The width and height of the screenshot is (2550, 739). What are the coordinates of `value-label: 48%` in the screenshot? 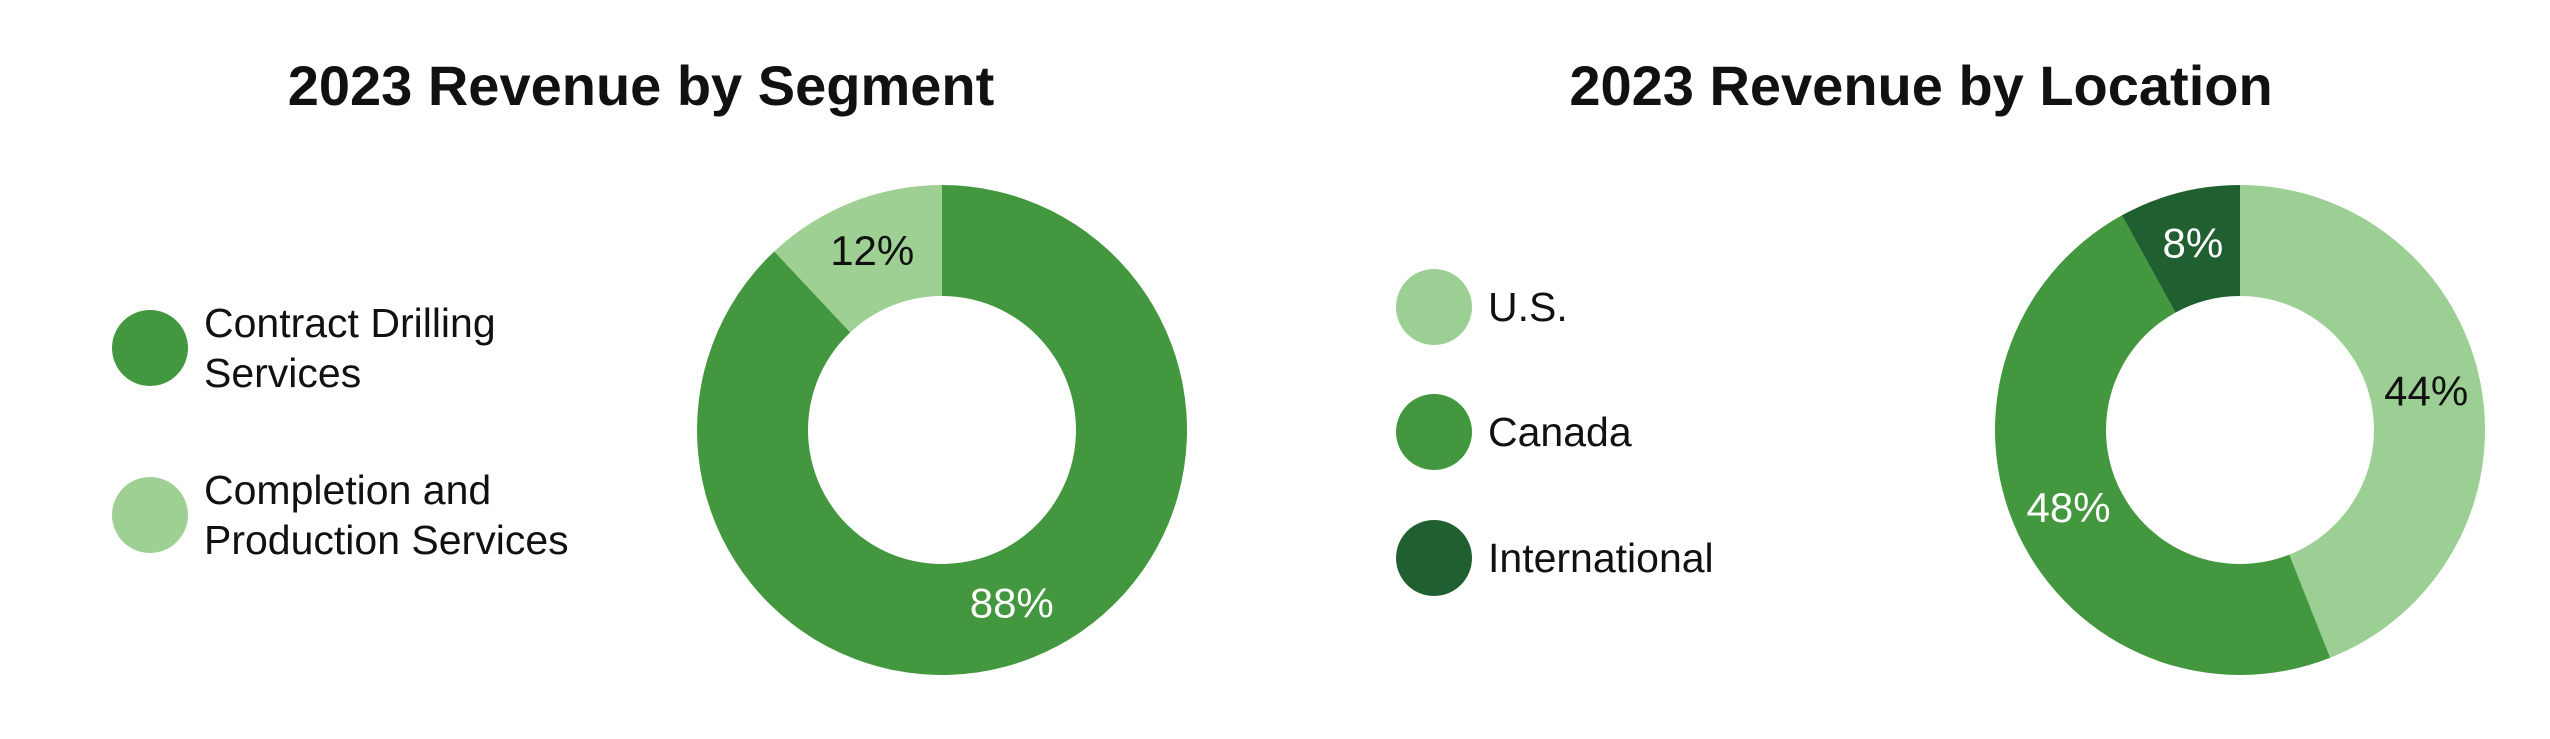 It's located at (2069, 507).